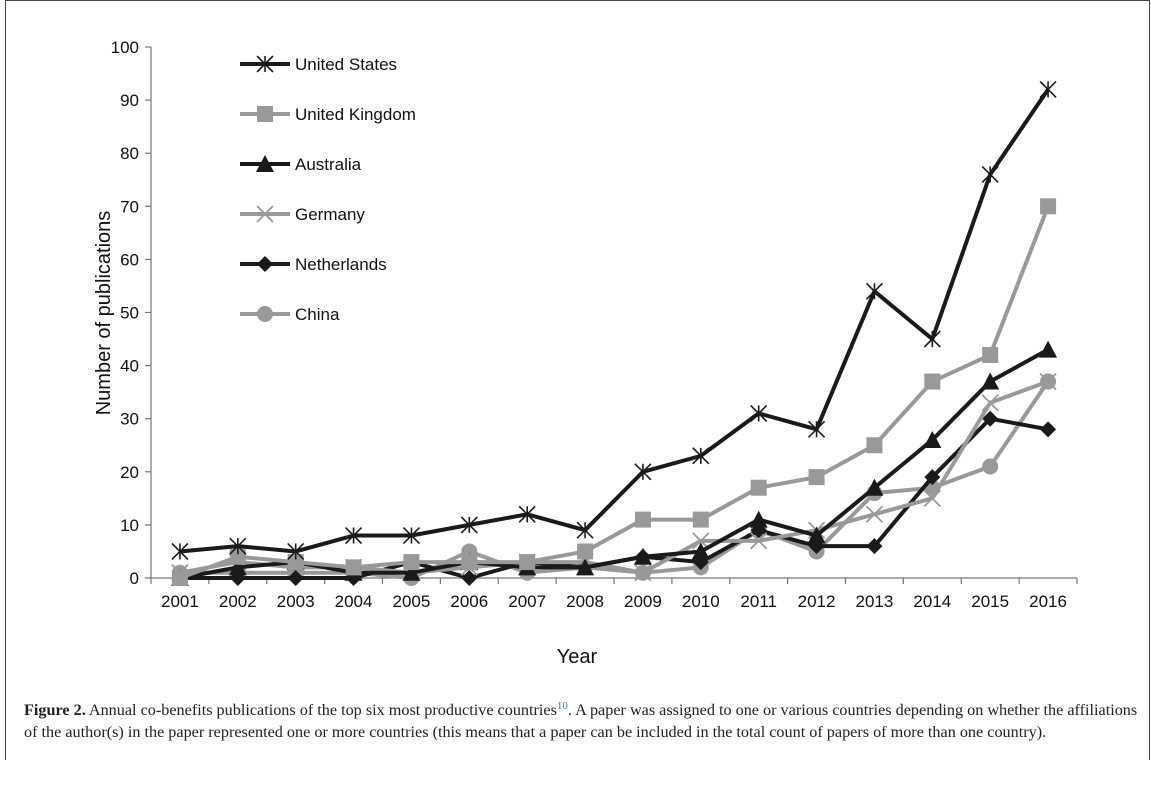 The image size is (1151, 787). Describe the element at coordinates (817, 601) in the screenshot. I see `x-tick-label: 2012` at that location.